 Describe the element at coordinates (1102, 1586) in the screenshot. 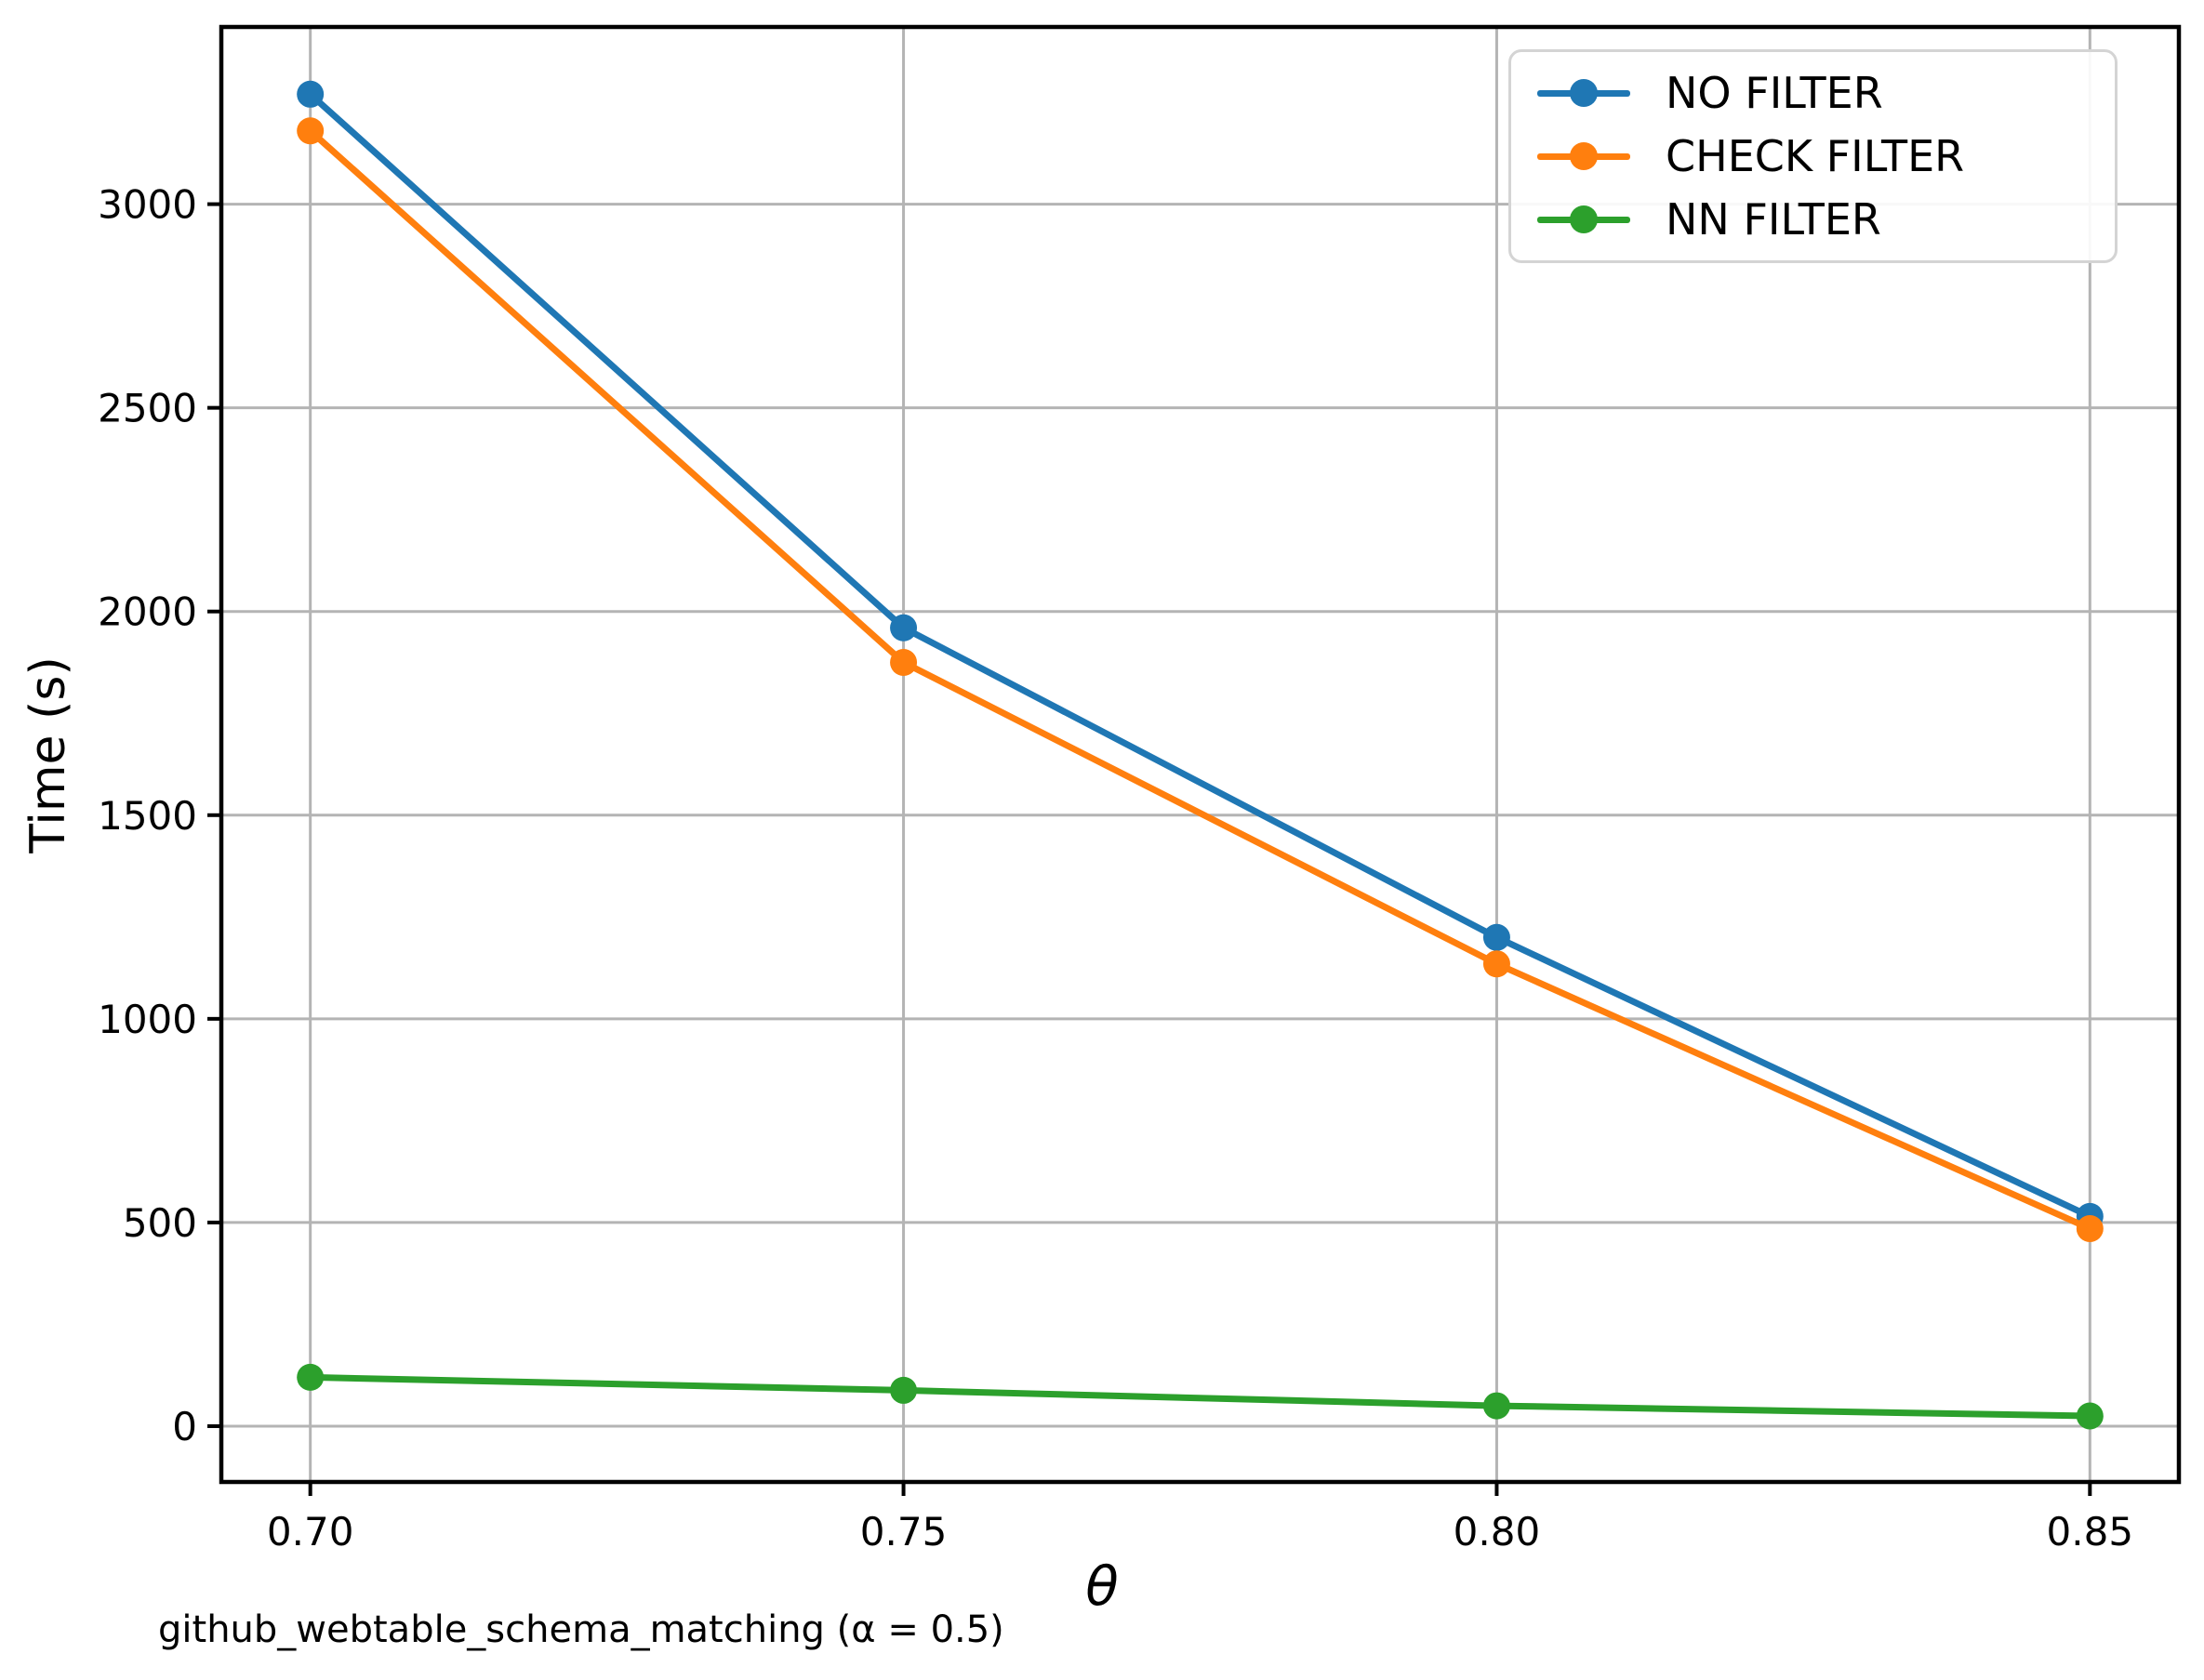

I see `x-axis-label: θ` at that location.